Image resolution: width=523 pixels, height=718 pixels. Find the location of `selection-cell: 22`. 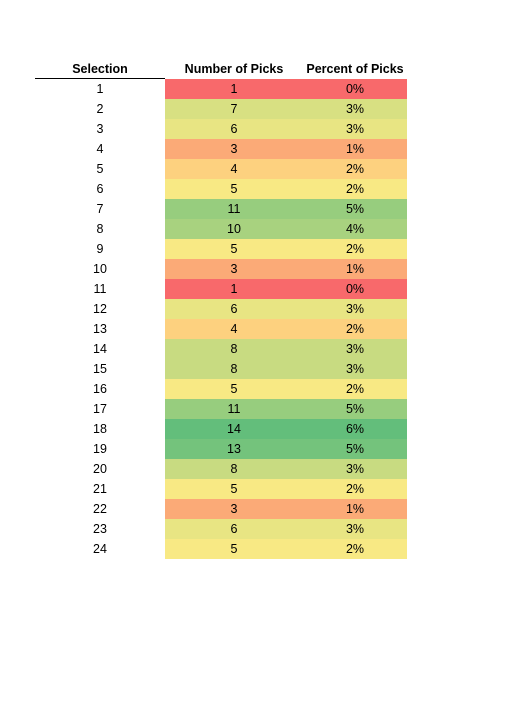

selection-cell: 22 is located at coordinates (100, 509).